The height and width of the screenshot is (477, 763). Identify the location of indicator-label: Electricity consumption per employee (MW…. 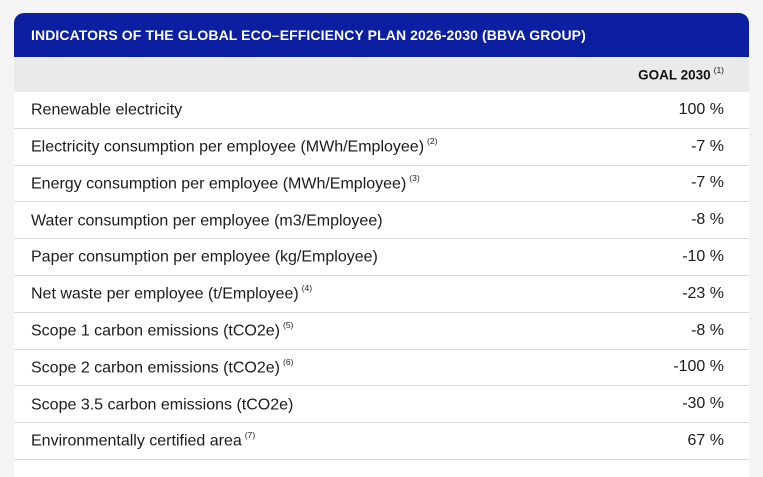
(228, 147).